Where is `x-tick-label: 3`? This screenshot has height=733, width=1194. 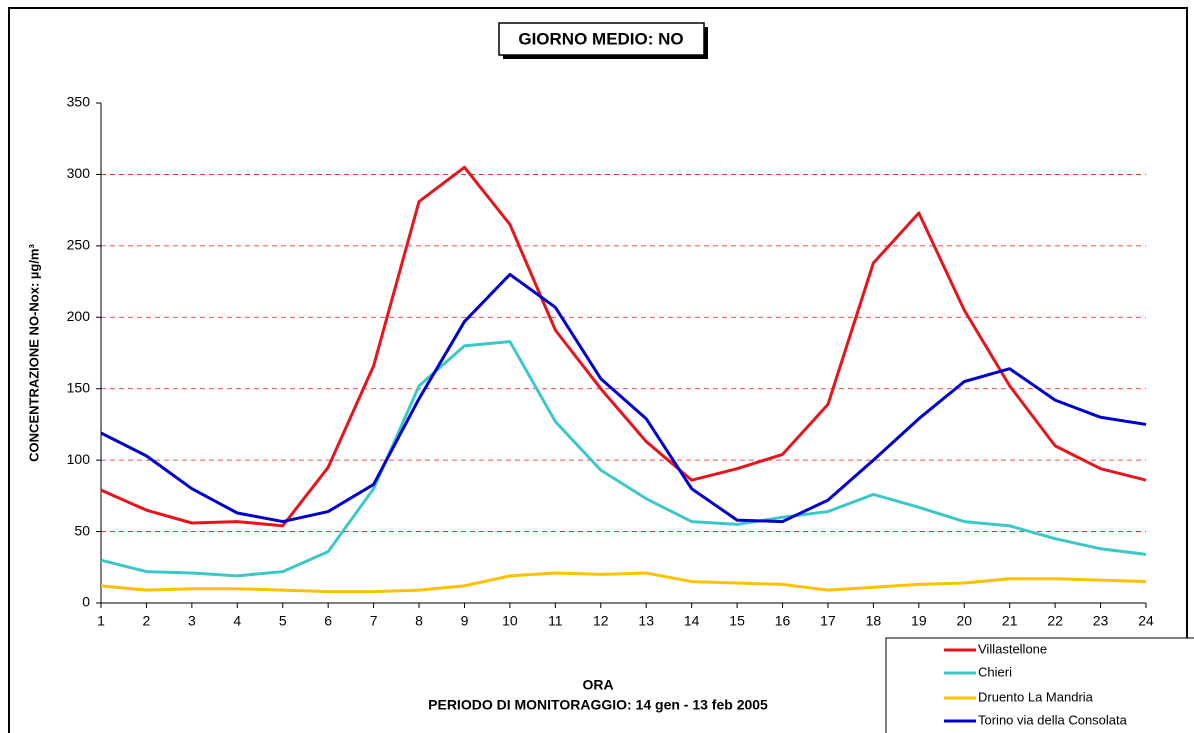
x-tick-label: 3 is located at coordinates (192, 621).